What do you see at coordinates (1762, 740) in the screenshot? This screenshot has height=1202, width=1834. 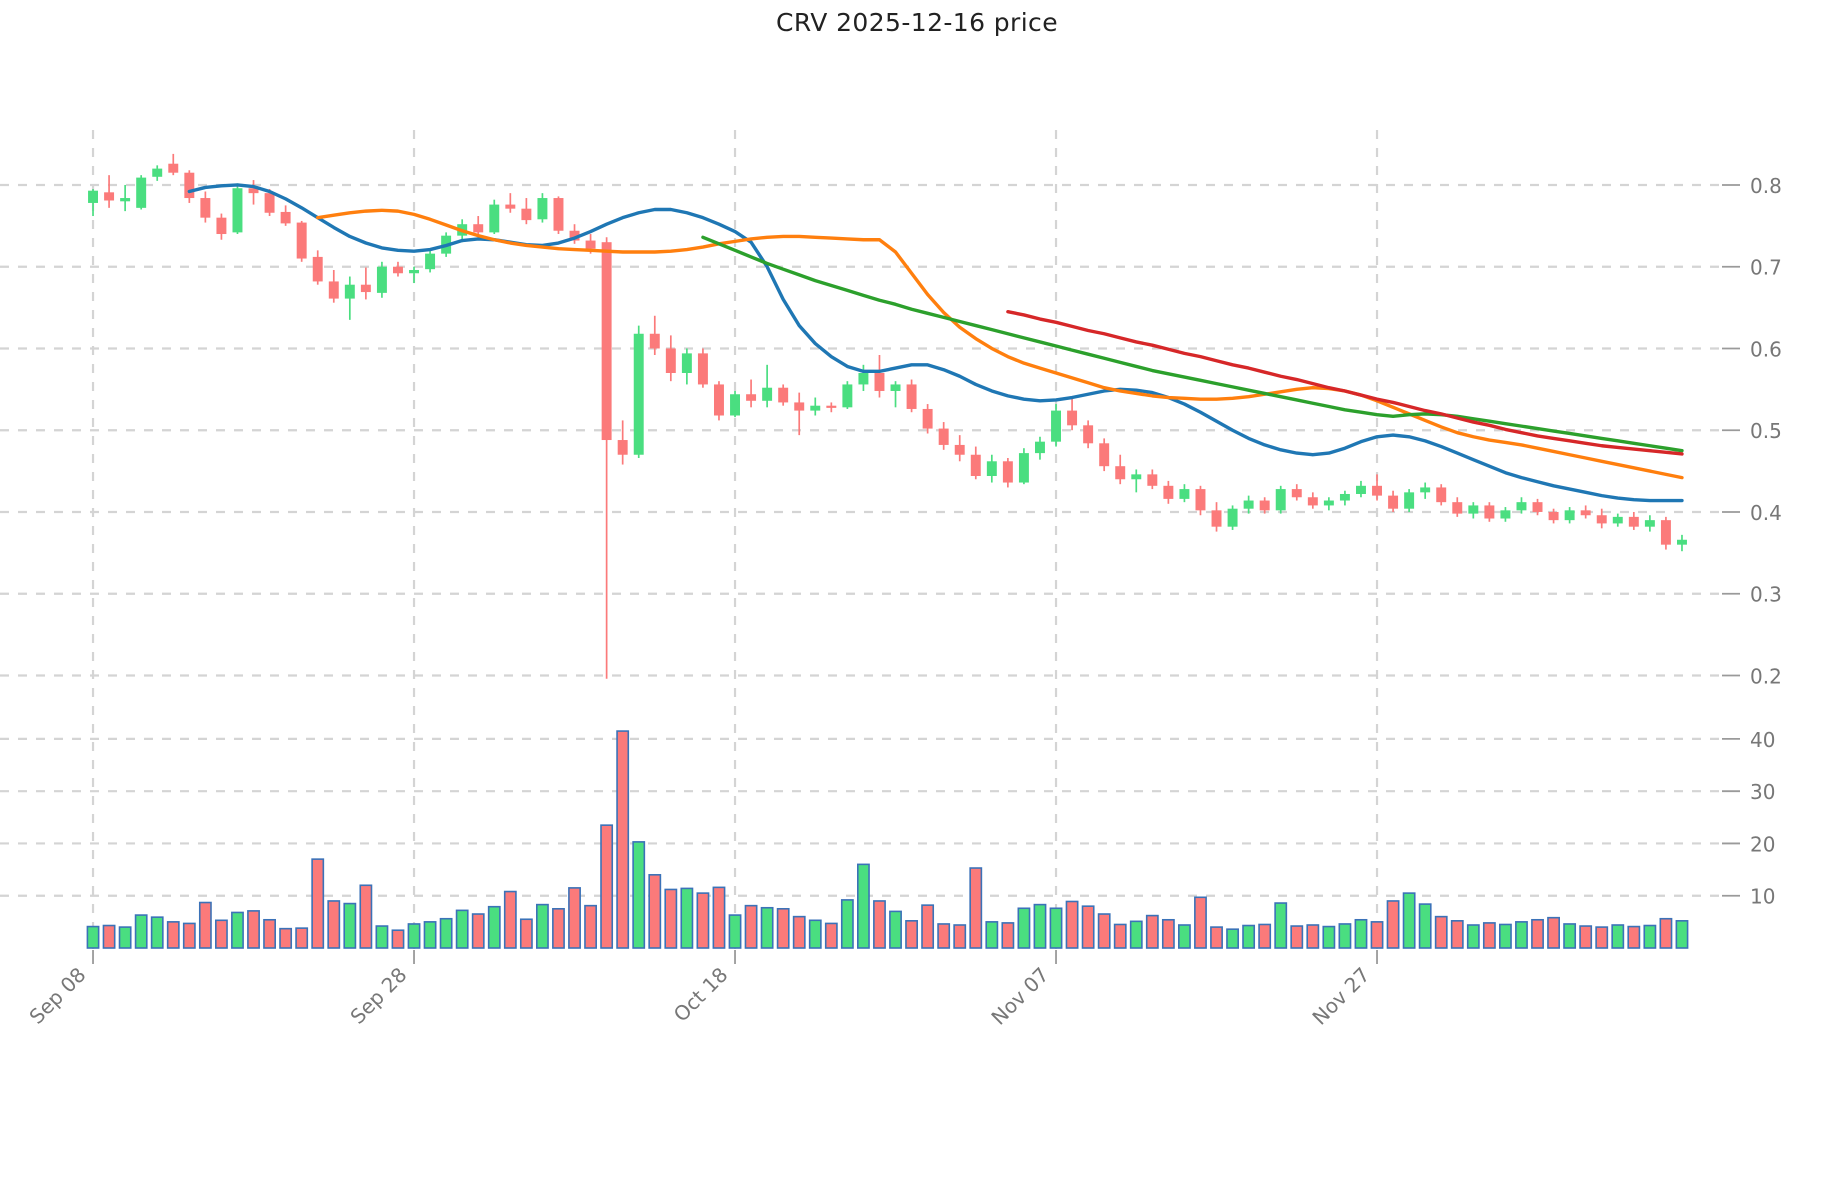 I see `volume-tick-label: 40` at bounding box center [1762, 740].